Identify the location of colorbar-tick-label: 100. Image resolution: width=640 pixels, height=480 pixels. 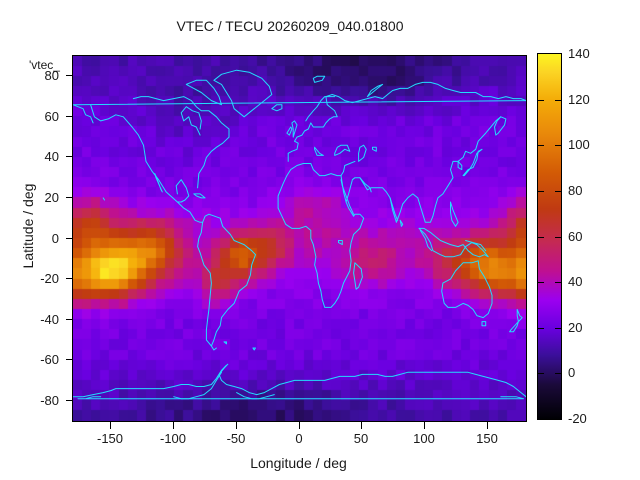
(579, 144).